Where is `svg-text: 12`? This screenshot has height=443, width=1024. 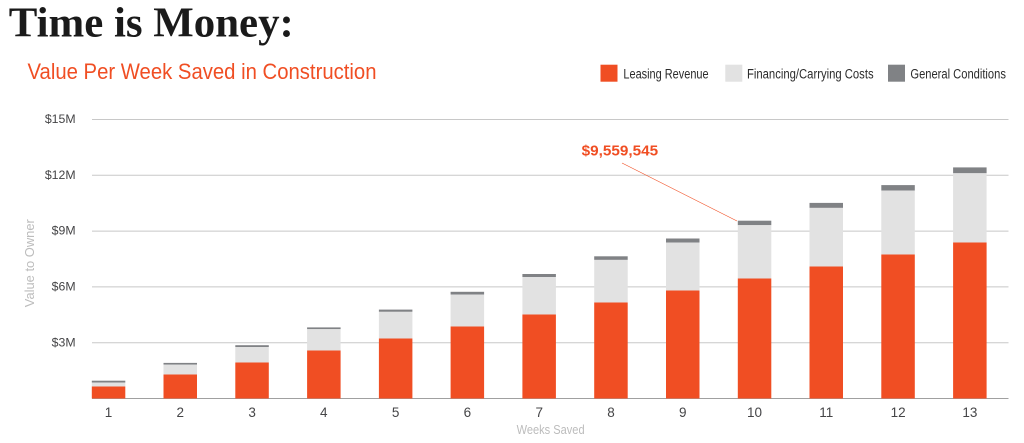
svg-text: 12 is located at coordinates (898, 412).